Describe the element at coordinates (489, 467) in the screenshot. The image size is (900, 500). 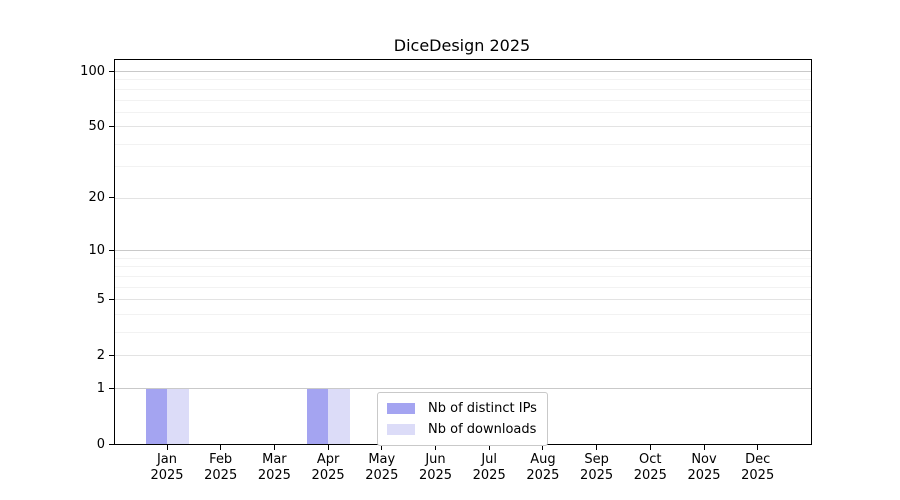
I see `x-tick-label-jul: Jul 2025` at that location.